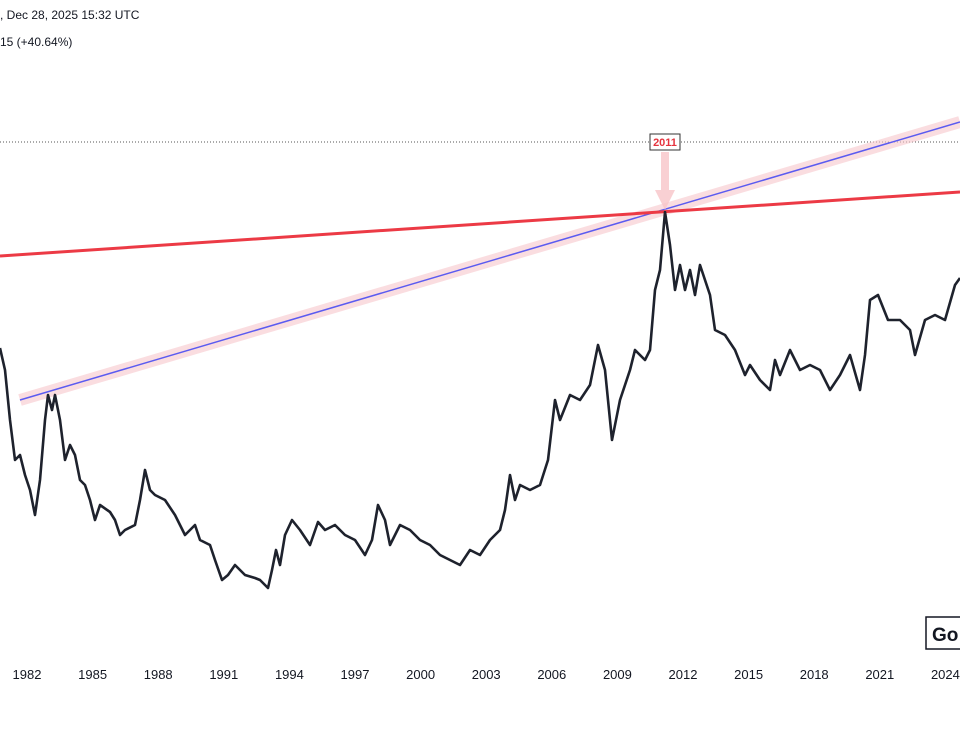  What do you see at coordinates (748, 674) in the screenshot?
I see `x-axis-label: 2015` at bounding box center [748, 674].